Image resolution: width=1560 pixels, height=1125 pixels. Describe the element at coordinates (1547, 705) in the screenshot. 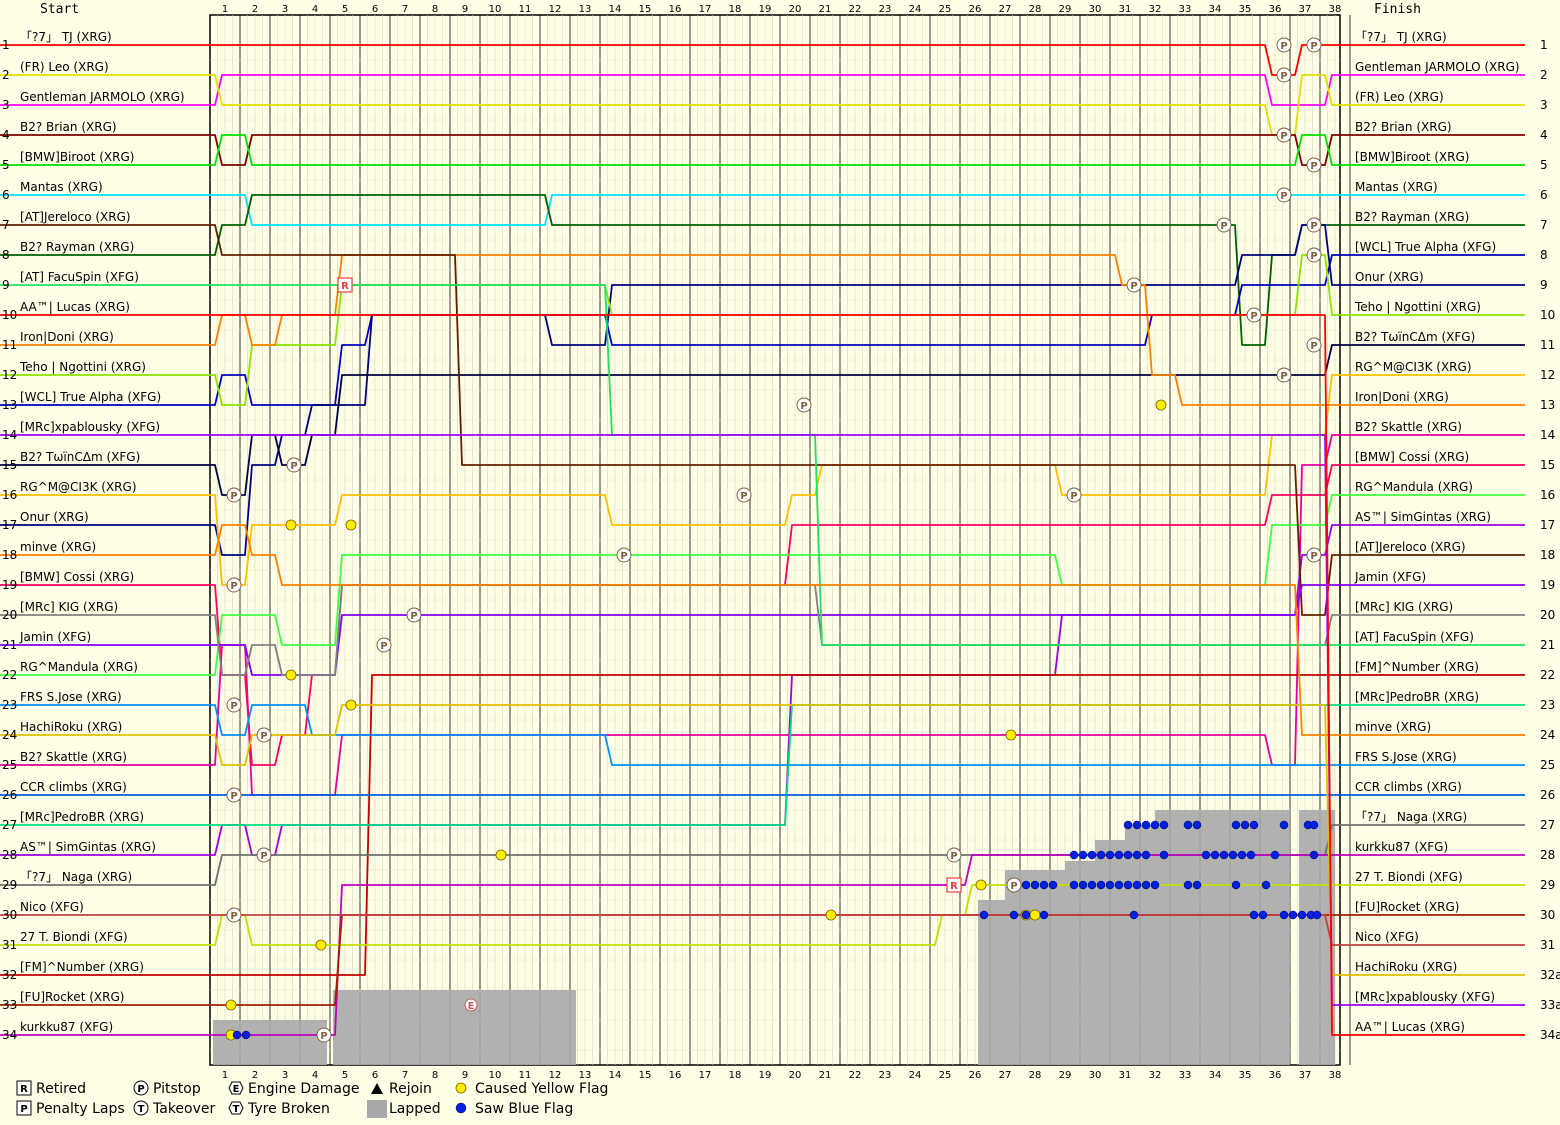

I see `finish-position-number: 23` at that location.